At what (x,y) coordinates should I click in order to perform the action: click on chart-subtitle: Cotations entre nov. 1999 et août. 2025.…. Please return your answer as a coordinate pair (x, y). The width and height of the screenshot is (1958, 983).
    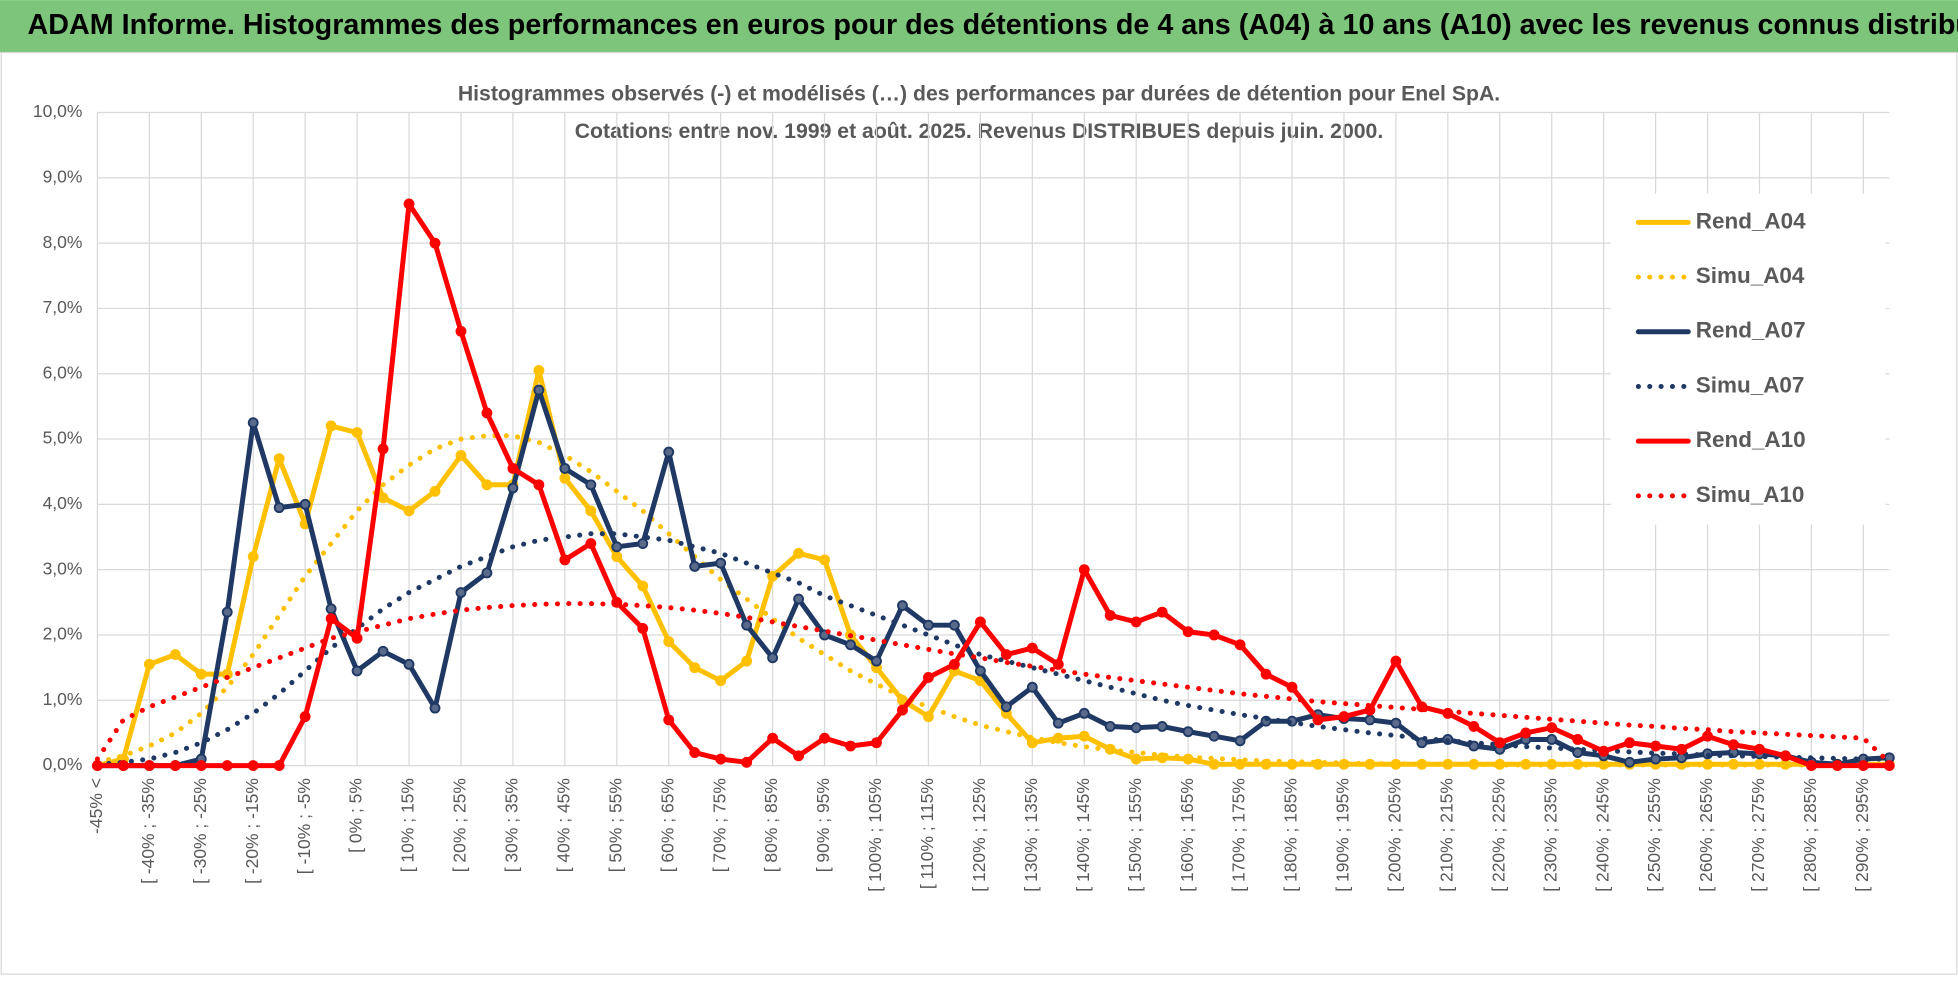
    Looking at the image, I should click on (979, 131).